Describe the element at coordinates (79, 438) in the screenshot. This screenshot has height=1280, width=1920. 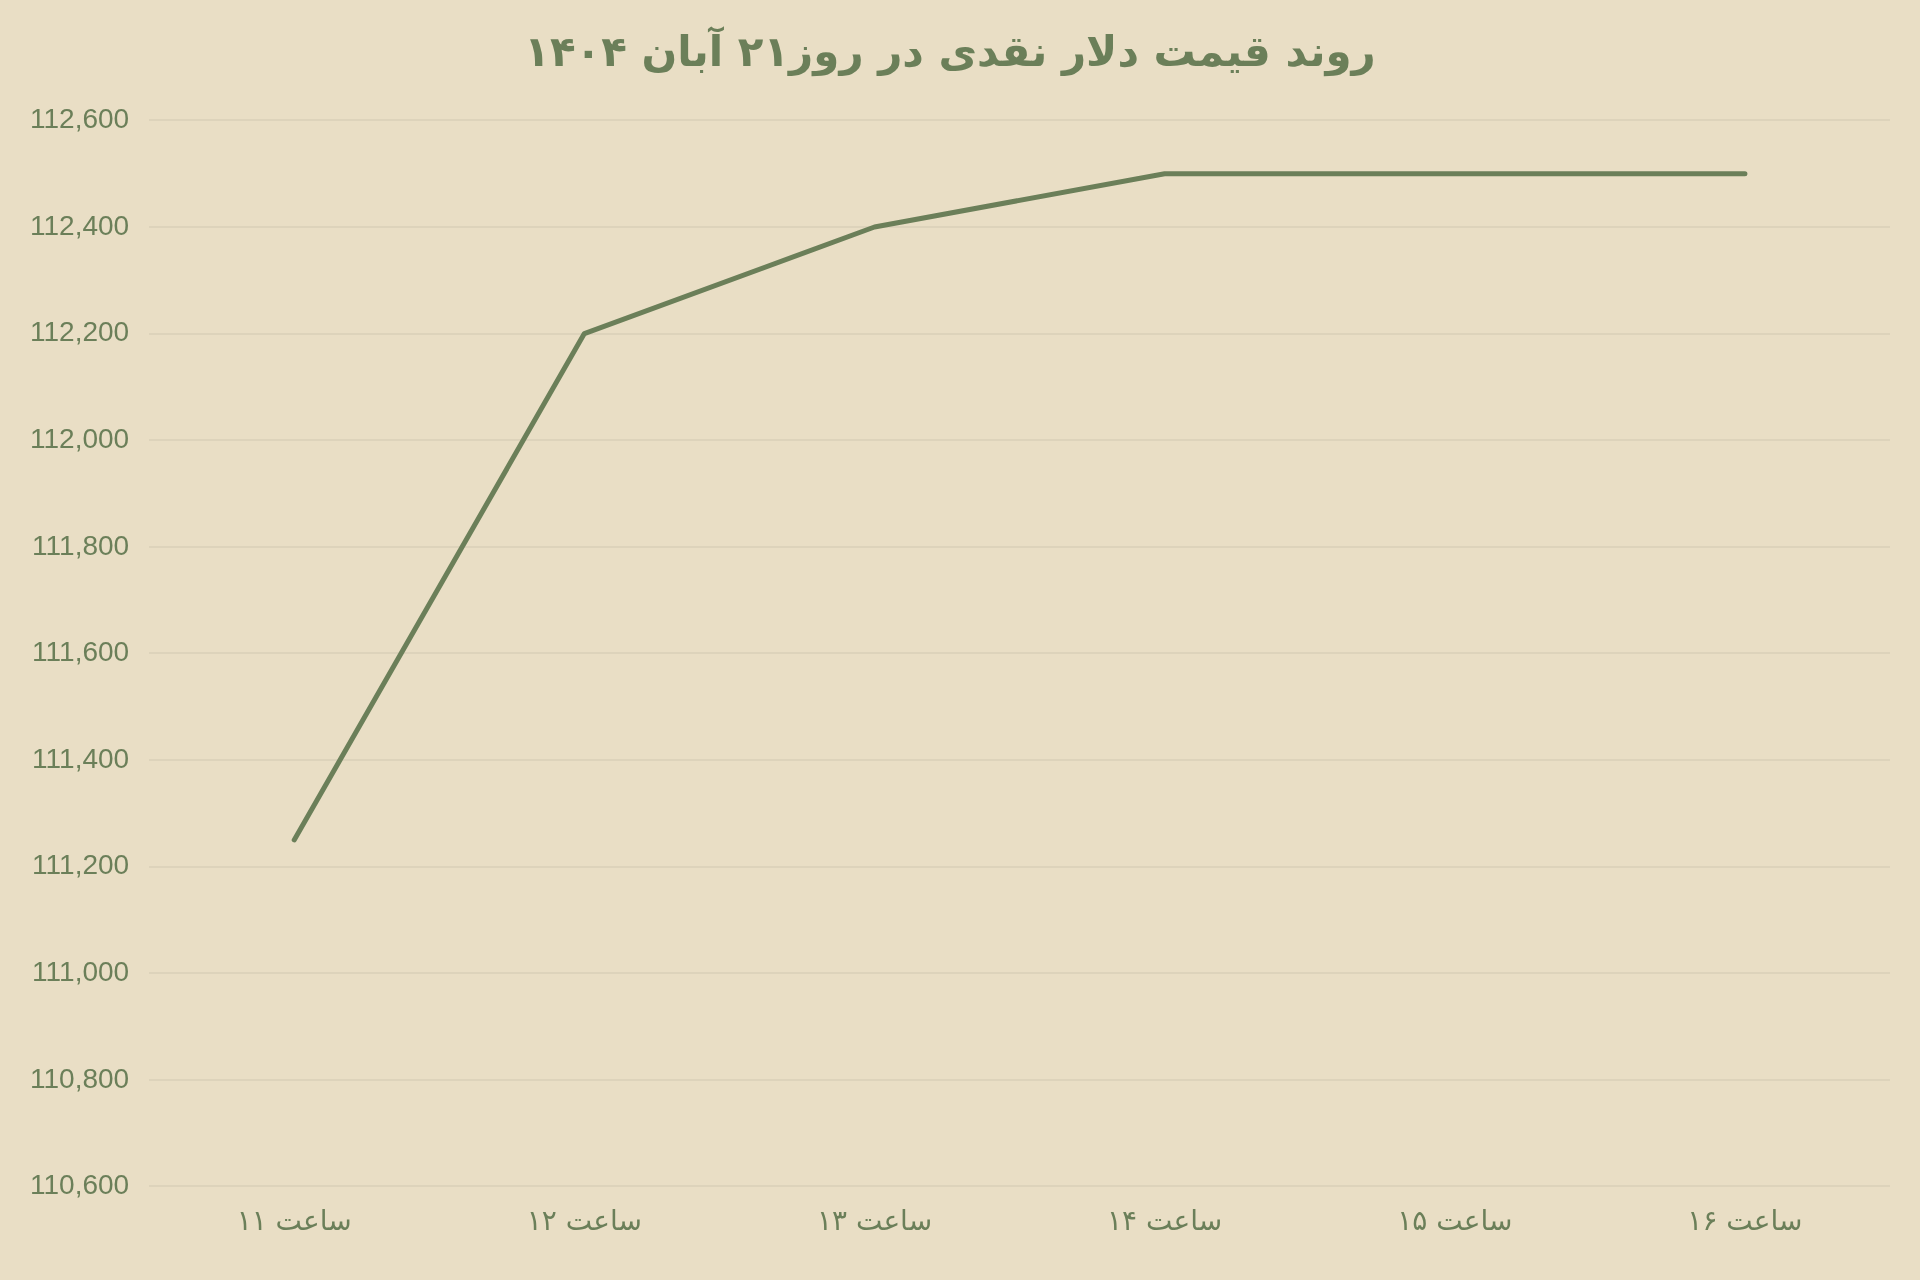
I see `y-tick-label: 112,000` at that location.